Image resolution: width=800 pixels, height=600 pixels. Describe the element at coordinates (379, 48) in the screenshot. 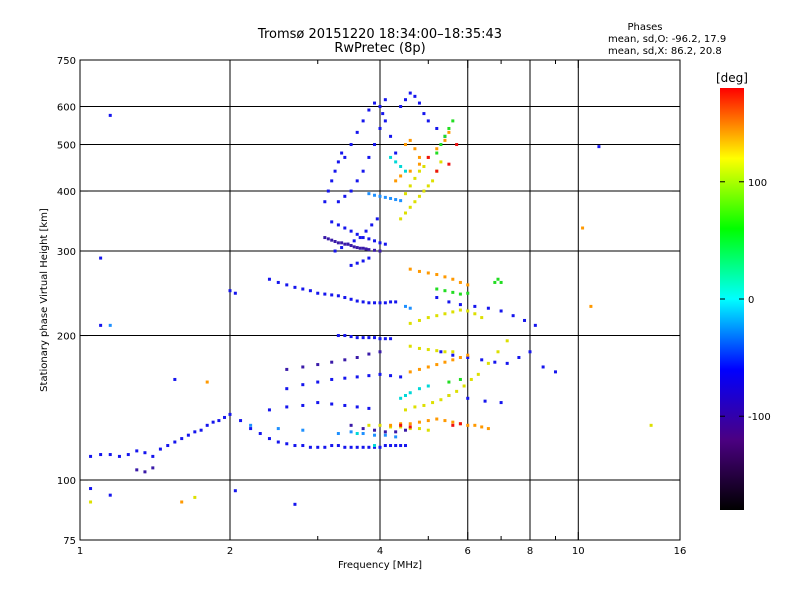

I see `chart-subtitle: RwPretec (8p)` at that location.